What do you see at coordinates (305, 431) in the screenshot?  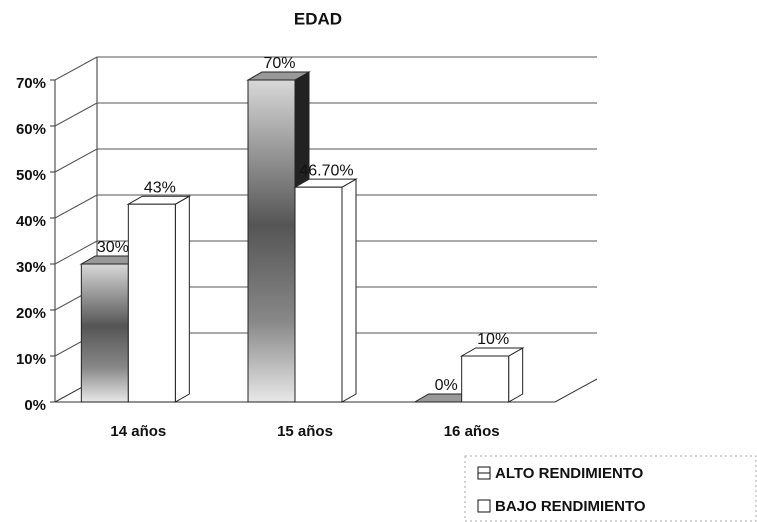 I see `x-tick-label: 15 años` at bounding box center [305, 431].